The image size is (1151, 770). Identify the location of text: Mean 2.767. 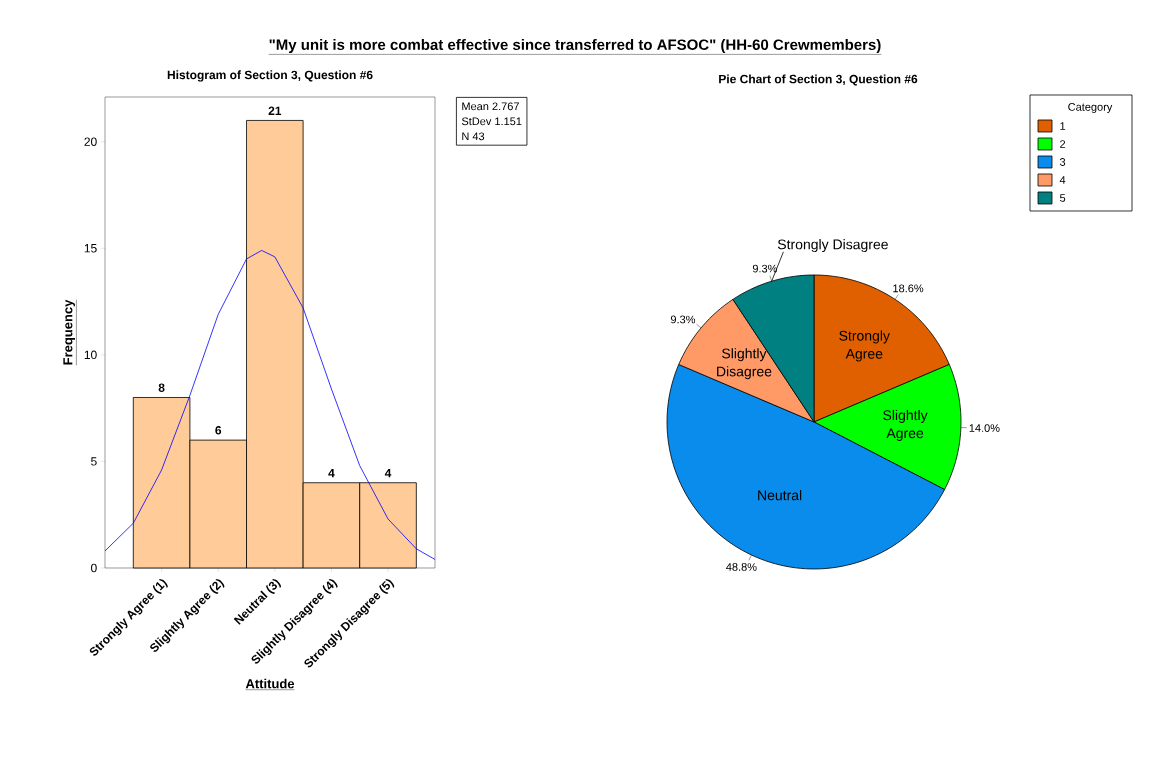
(490, 106).